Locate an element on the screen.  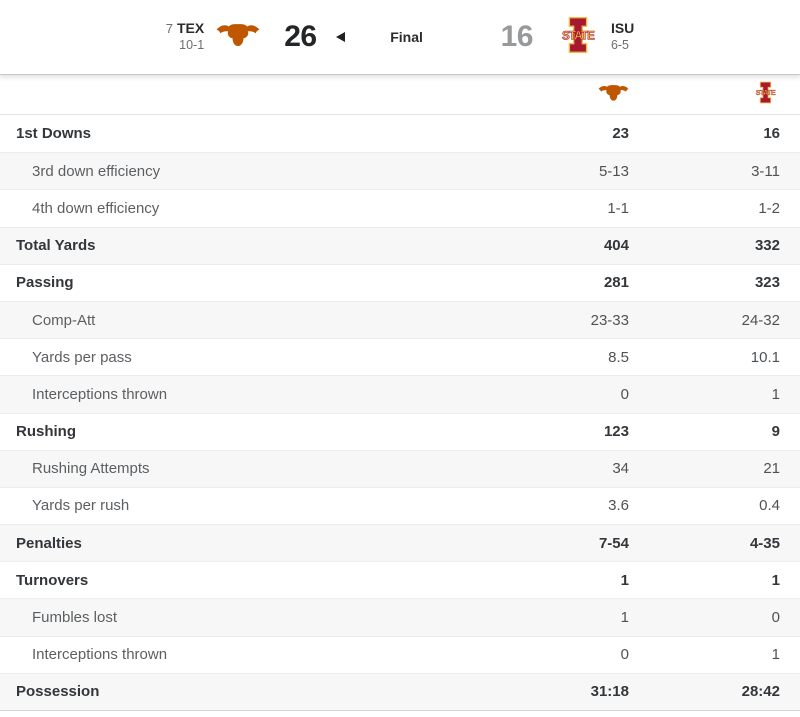
stat-value-home: 10.1 is located at coordinates (765, 357).